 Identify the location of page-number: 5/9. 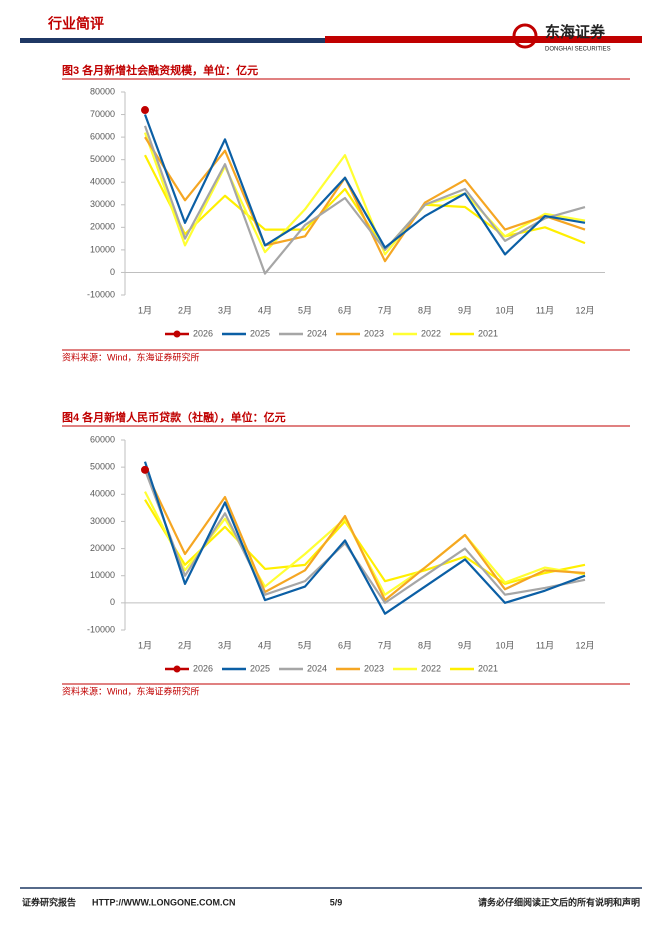
(336, 902).